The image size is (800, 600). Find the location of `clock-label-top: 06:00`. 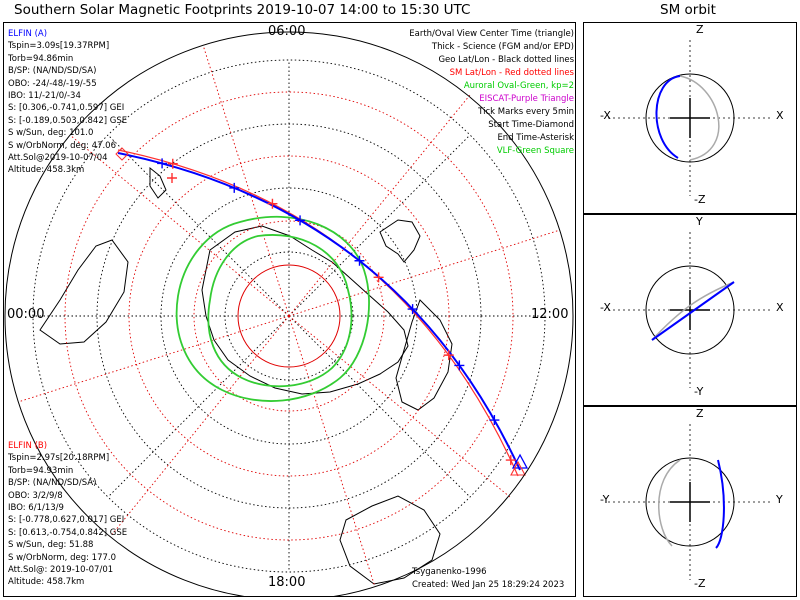

clock-label-top: 06:00 is located at coordinates (287, 31).